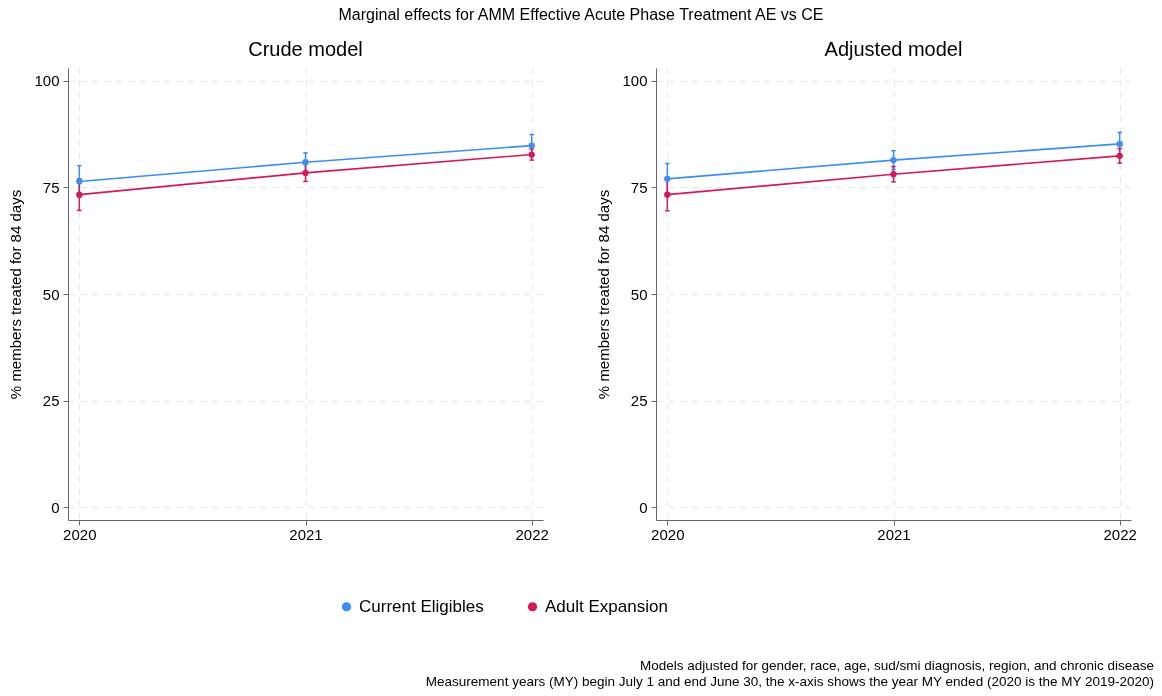 The image size is (1162, 696). Describe the element at coordinates (896, 666) in the screenshot. I see `text: Models adjusted for gender, race, age, sud/smi diagnosis, region, and chronic disease` at that location.